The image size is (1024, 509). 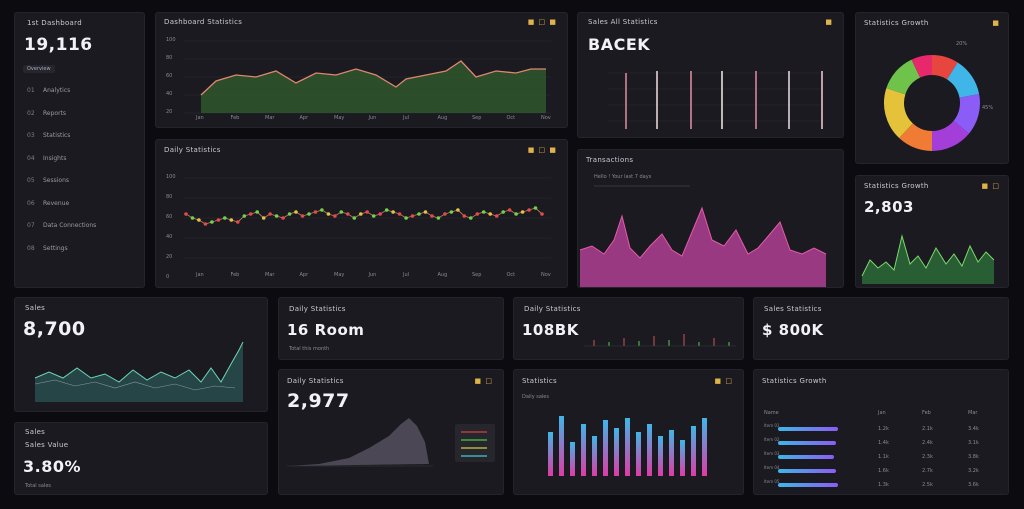 What do you see at coordinates (168, 277) in the screenshot?
I see `axis-tick-label: 0` at bounding box center [168, 277].